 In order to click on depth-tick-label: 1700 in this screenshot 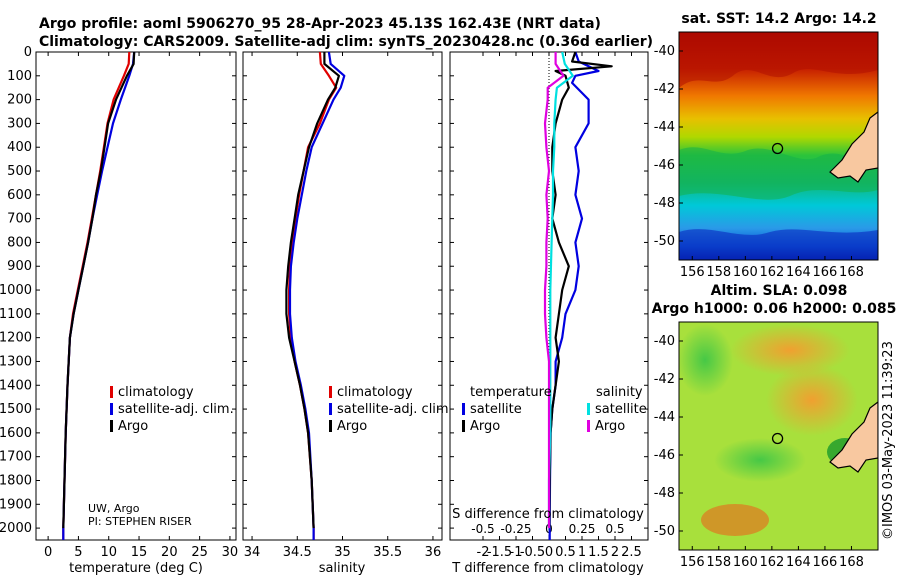, I will do `click(16, 457)`.